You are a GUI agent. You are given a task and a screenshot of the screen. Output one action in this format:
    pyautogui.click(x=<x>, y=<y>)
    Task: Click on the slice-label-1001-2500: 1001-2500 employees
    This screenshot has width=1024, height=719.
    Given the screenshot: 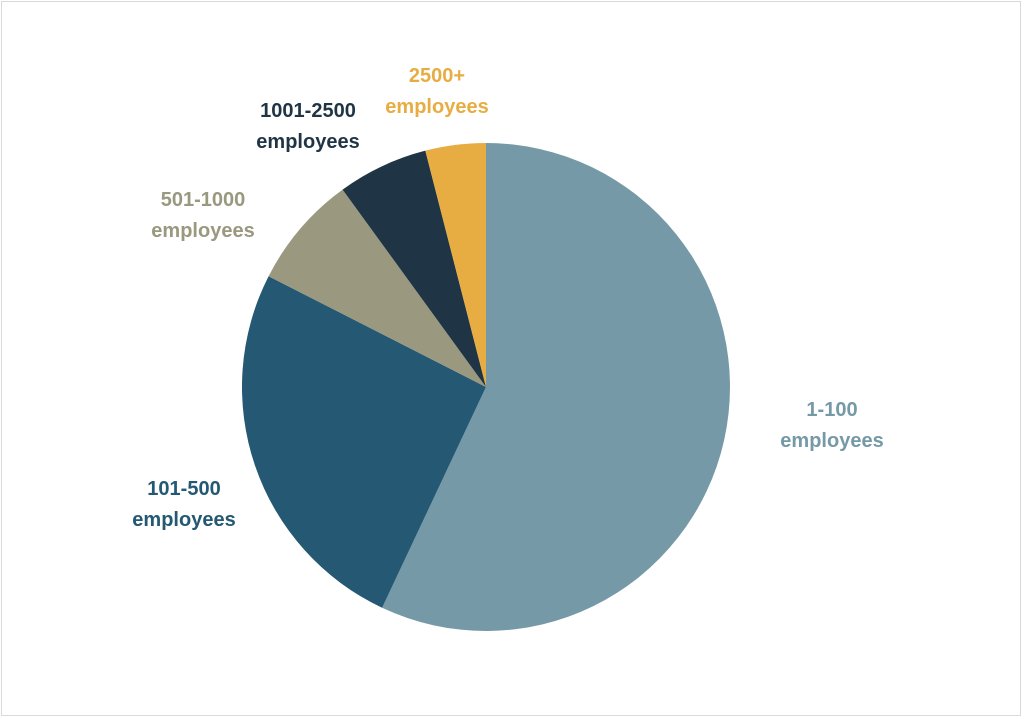 What is the action you would take?
    pyautogui.click(x=307, y=126)
    